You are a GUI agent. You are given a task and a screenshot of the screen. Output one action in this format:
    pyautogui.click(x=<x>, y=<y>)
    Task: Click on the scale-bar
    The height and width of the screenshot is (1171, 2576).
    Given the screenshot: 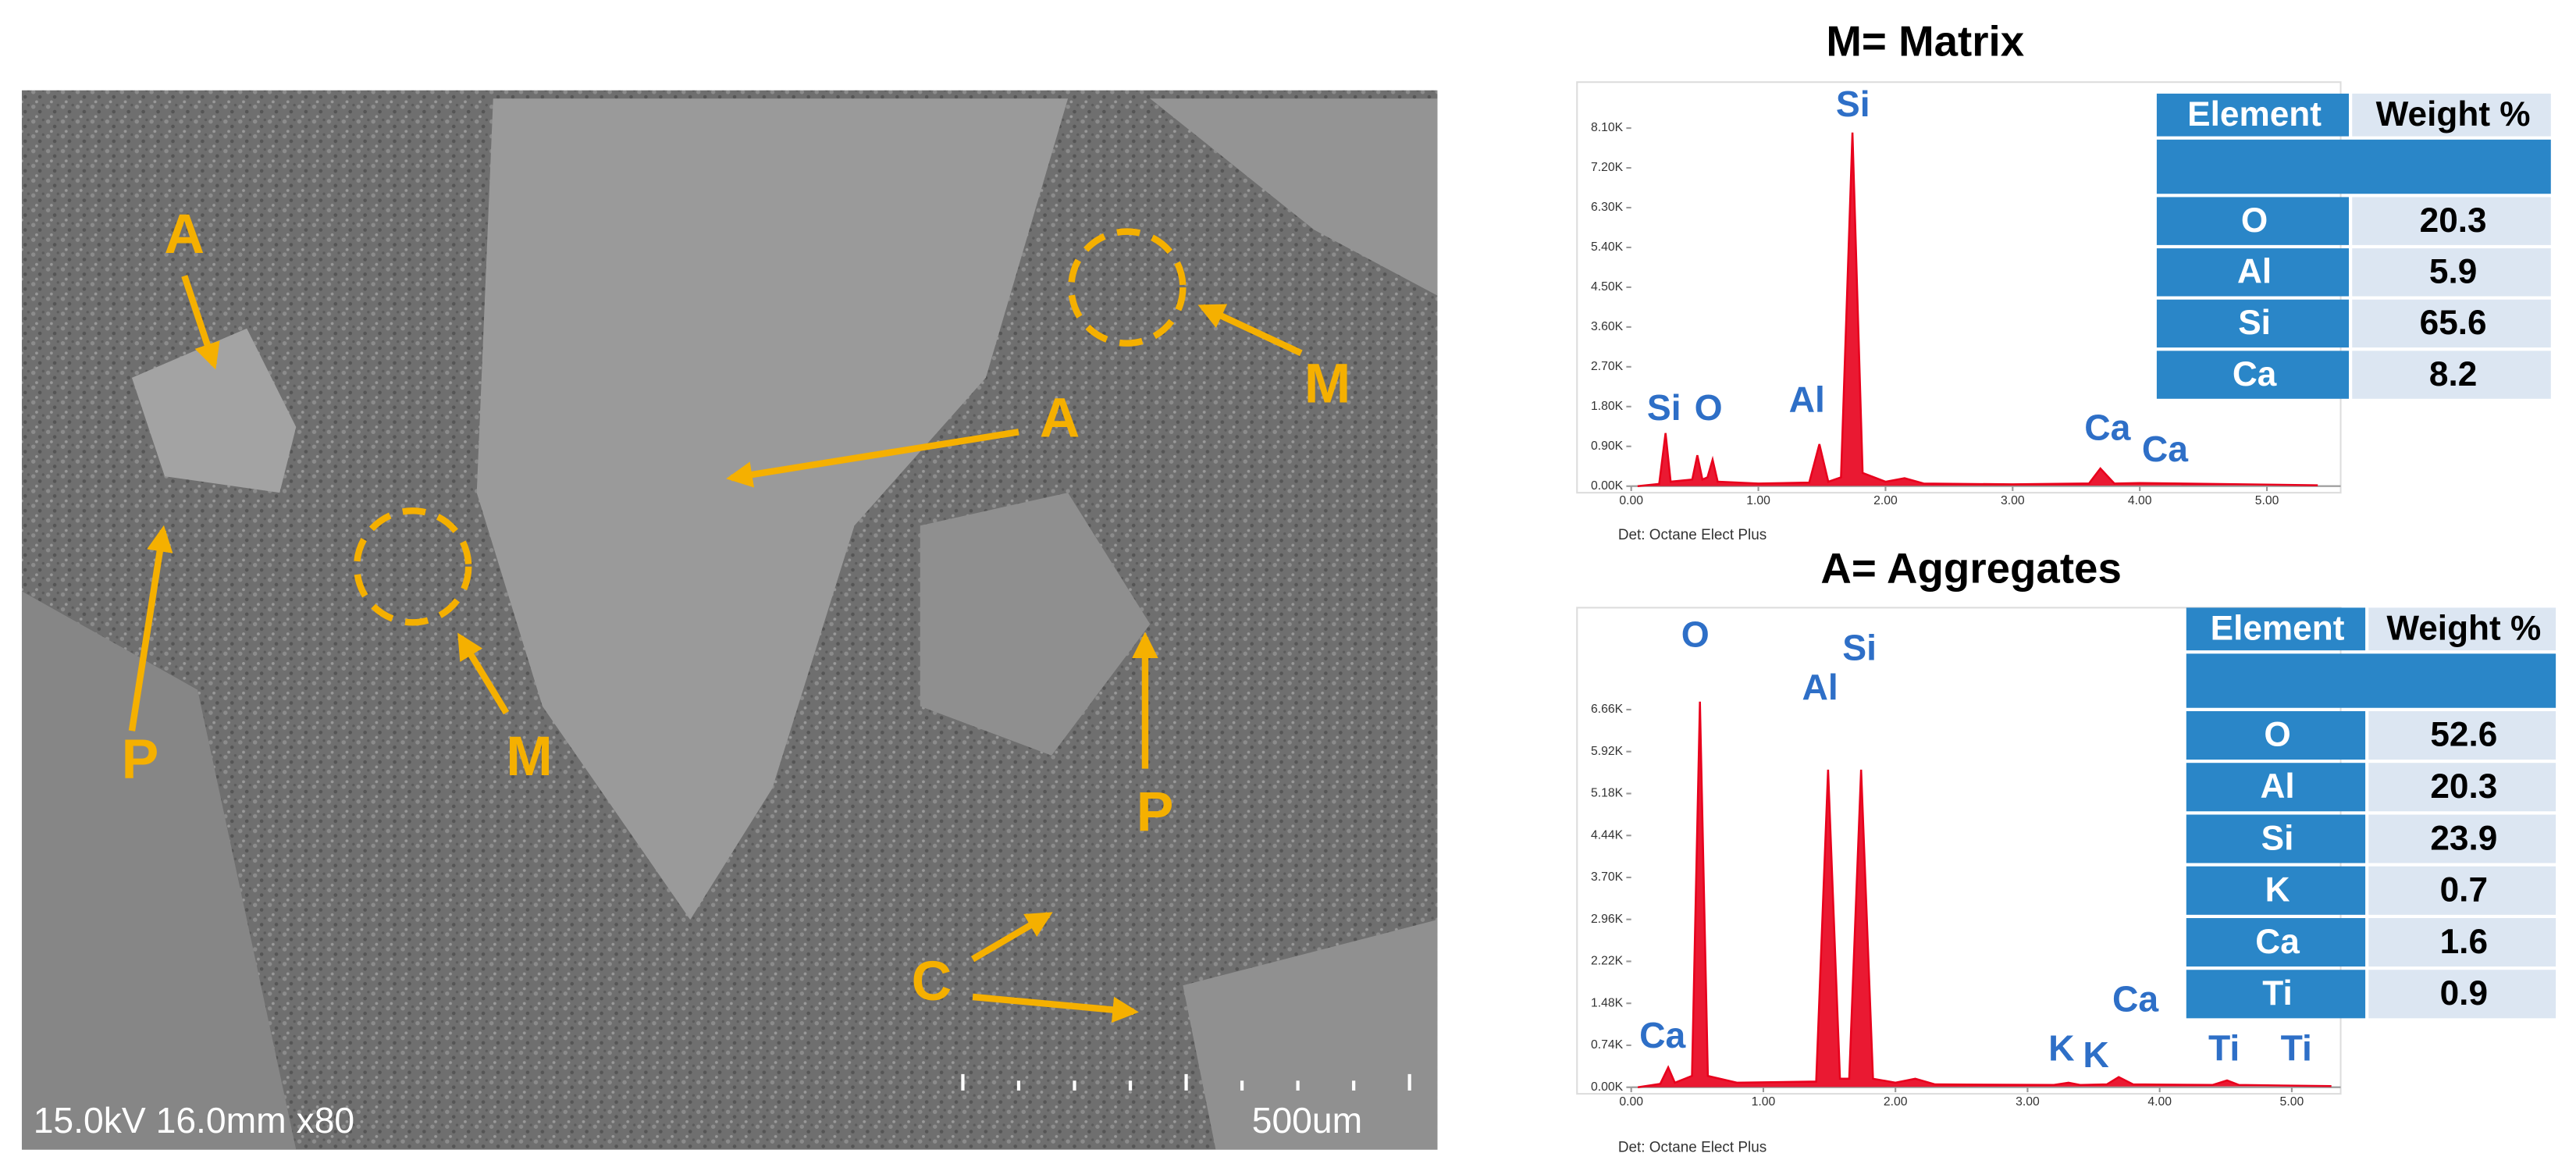 What is the action you would take?
    pyautogui.click(x=1186, y=1082)
    